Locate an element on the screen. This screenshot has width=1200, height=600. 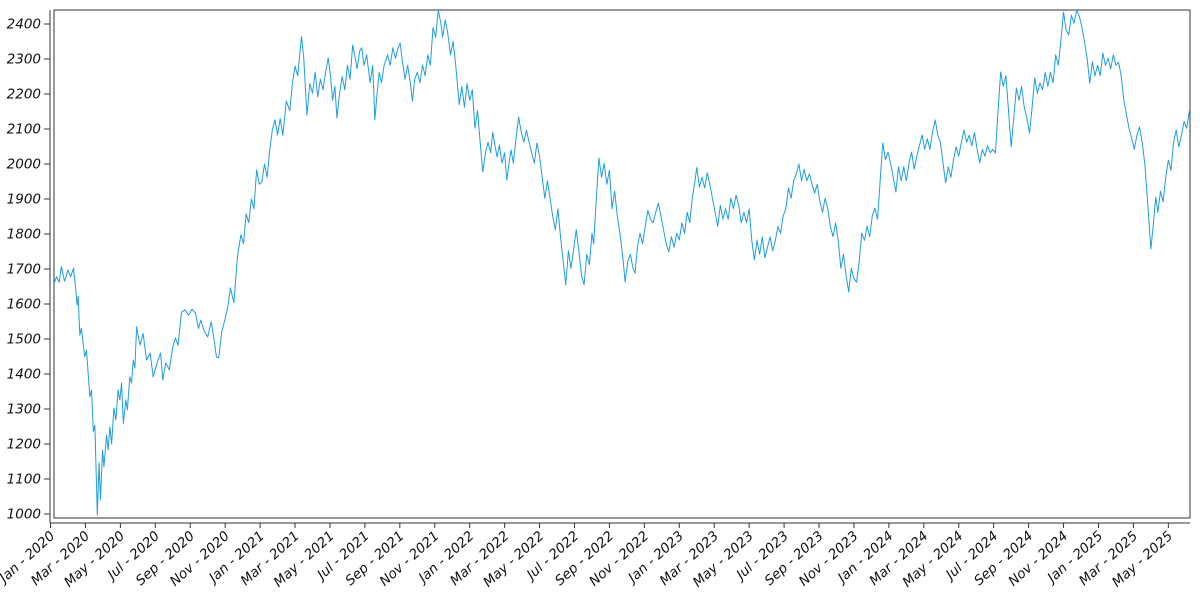
y-tick-label: 1600 is located at coordinates (24, 305).